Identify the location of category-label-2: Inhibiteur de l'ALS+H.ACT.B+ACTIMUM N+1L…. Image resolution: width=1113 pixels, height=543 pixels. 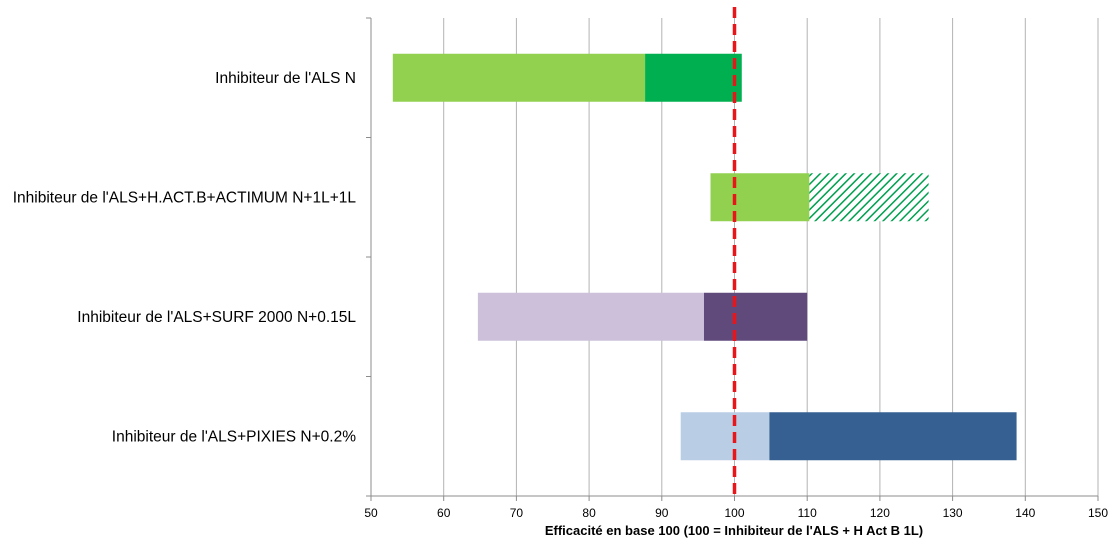
(185, 197).